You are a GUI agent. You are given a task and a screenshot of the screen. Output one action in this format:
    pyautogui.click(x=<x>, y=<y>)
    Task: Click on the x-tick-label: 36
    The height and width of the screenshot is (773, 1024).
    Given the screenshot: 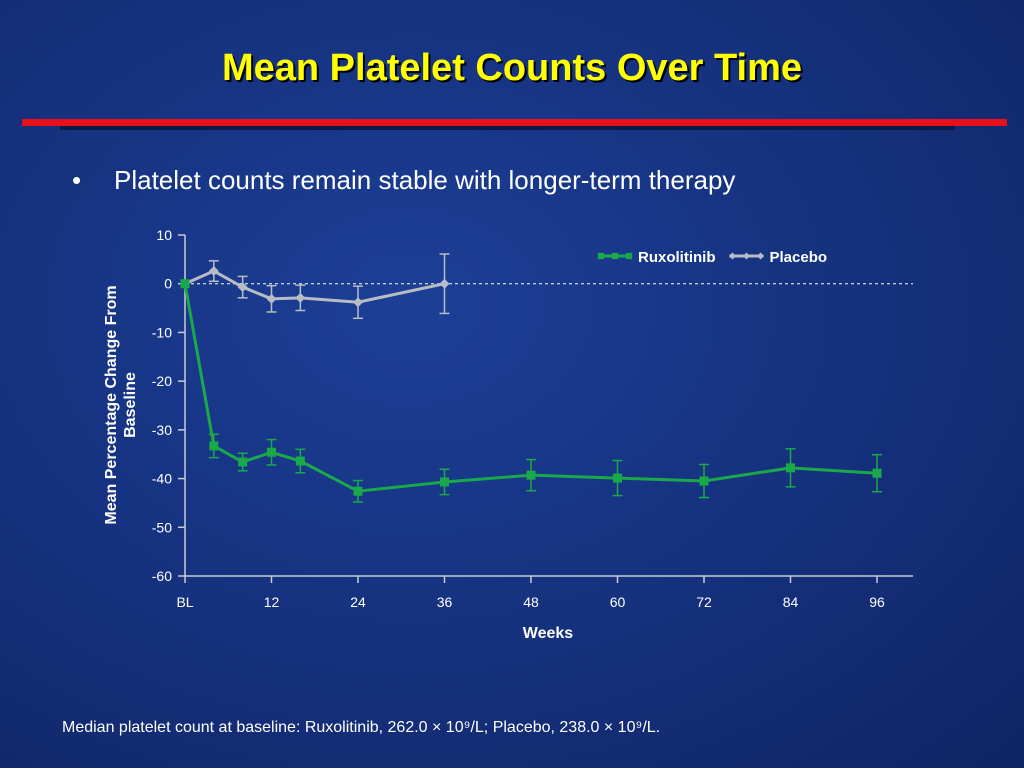 What is the action you would take?
    pyautogui.click(x=445, y=602)
    